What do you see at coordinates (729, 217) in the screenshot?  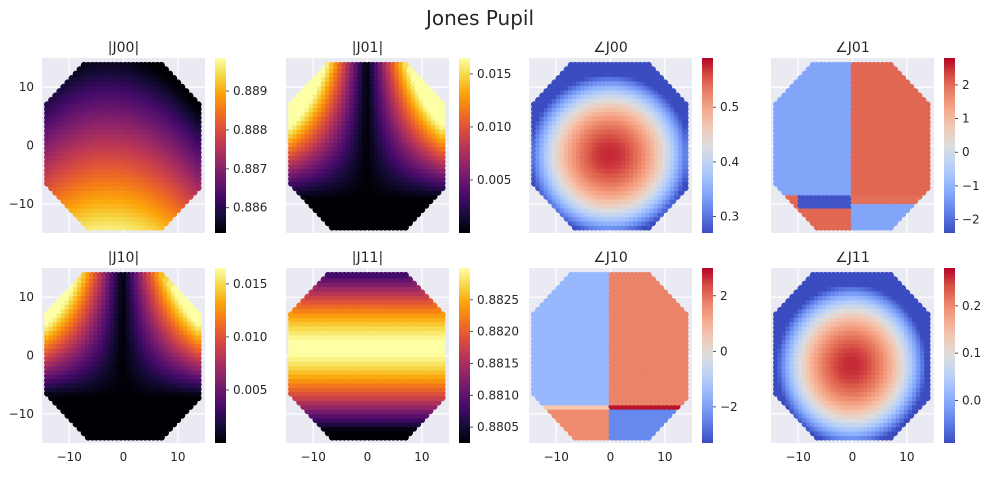 I see `colorbar-tick-label: 0.3` at bounding box center [729, 217].